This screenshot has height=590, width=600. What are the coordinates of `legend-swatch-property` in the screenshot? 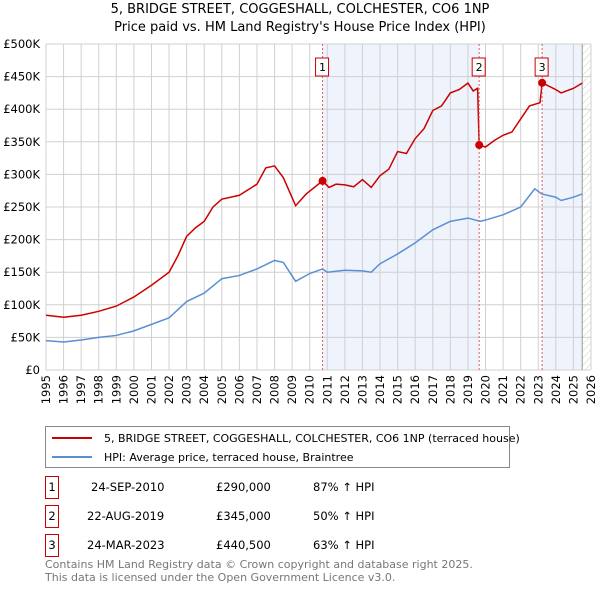 It's located at (72, 438).